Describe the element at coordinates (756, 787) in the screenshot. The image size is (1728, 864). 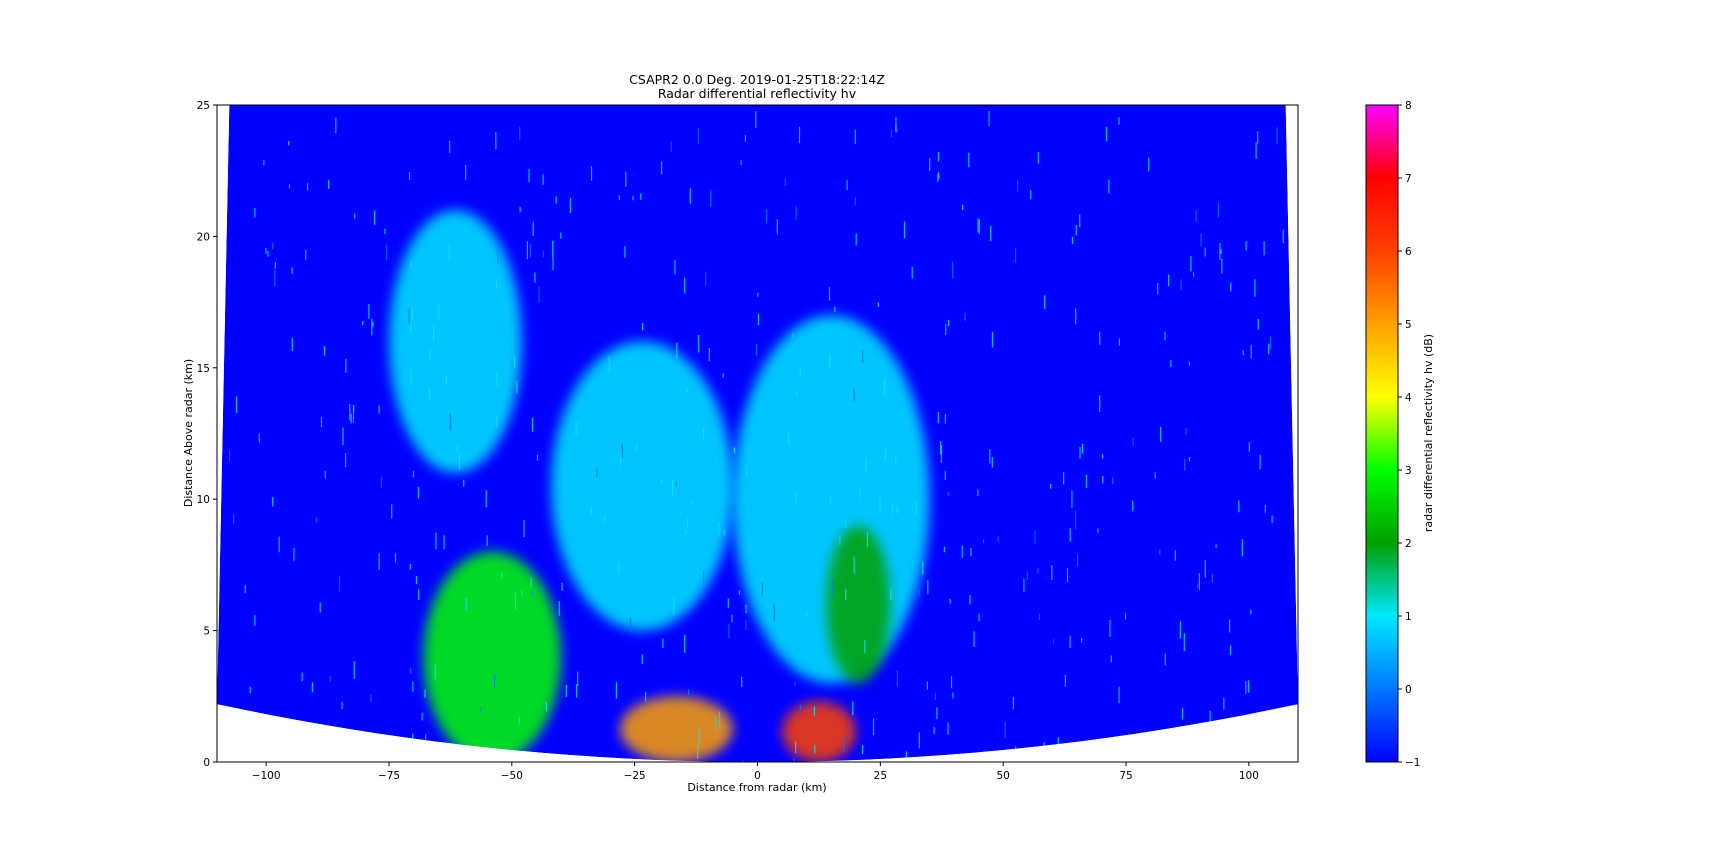
I see `x-axis-label: Distance from radar (km)` at that location.